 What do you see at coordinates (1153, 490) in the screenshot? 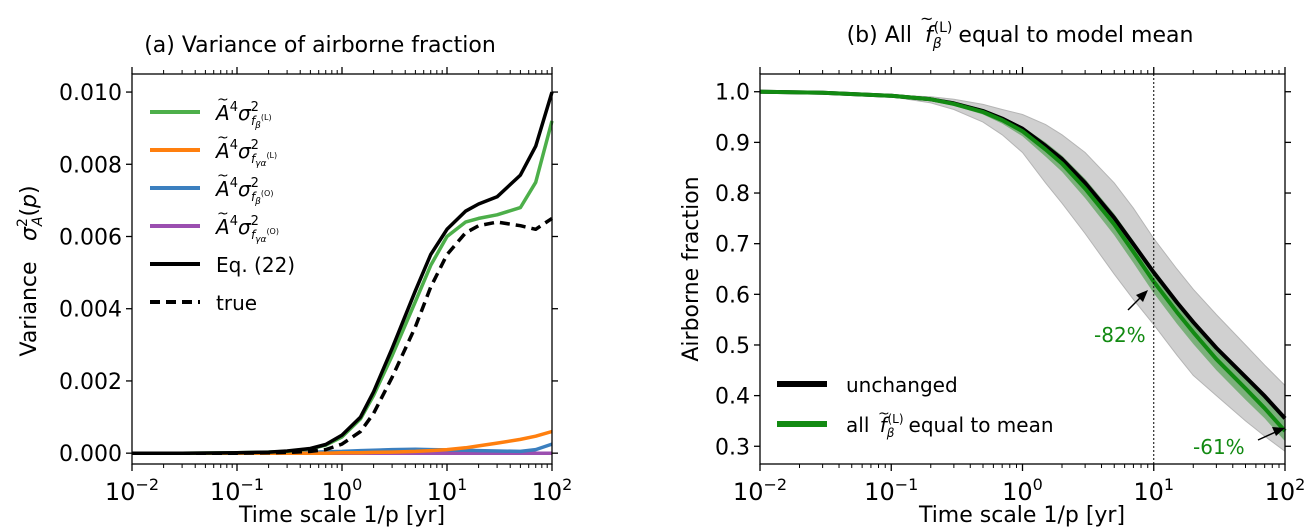
I see `b-xtick-label: 10¹` at bounding box center [1153, 490].